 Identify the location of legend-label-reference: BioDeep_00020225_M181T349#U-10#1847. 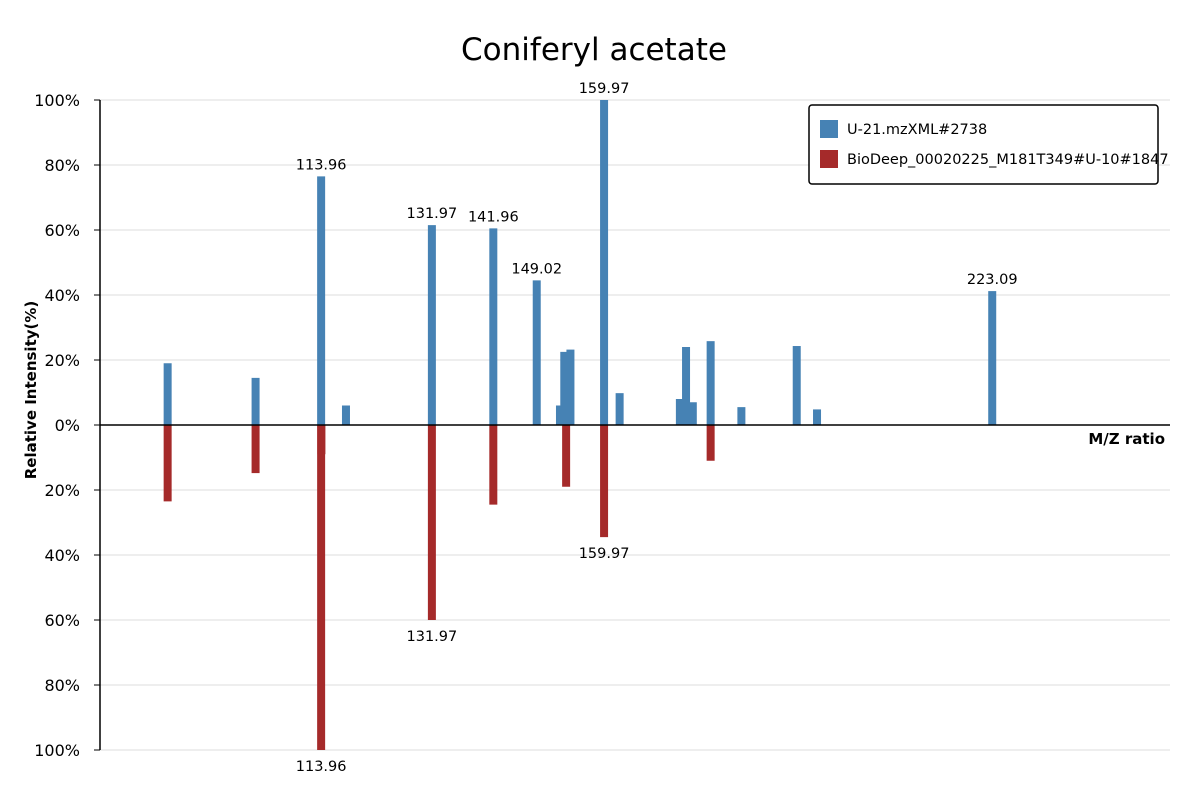
(1008, 160).